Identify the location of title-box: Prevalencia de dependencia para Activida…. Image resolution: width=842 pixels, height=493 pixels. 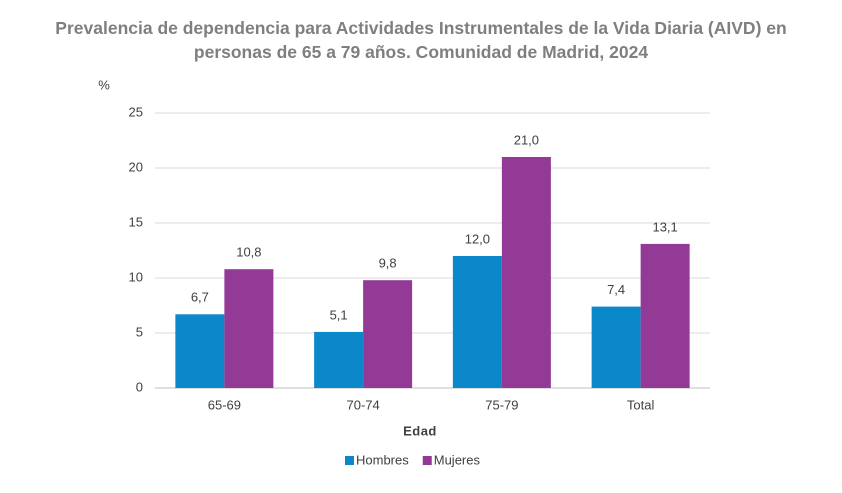
(421, 40).